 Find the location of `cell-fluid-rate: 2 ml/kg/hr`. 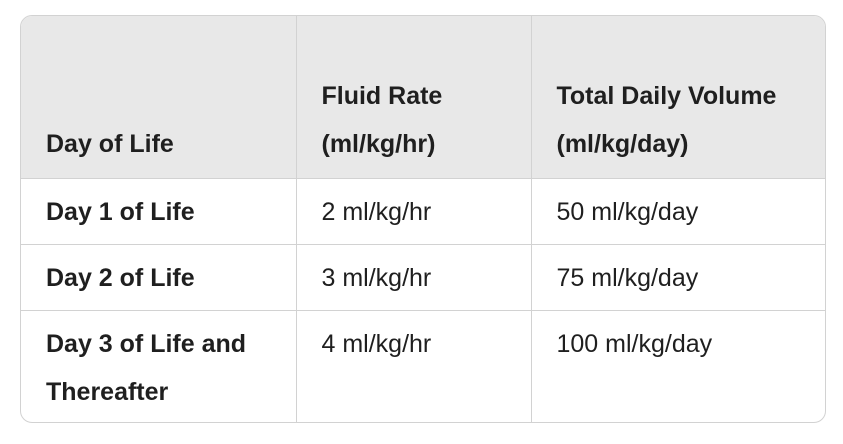

cell-fluid-rate: 2 ml/kg/hr is located at coordinates (414, 211).